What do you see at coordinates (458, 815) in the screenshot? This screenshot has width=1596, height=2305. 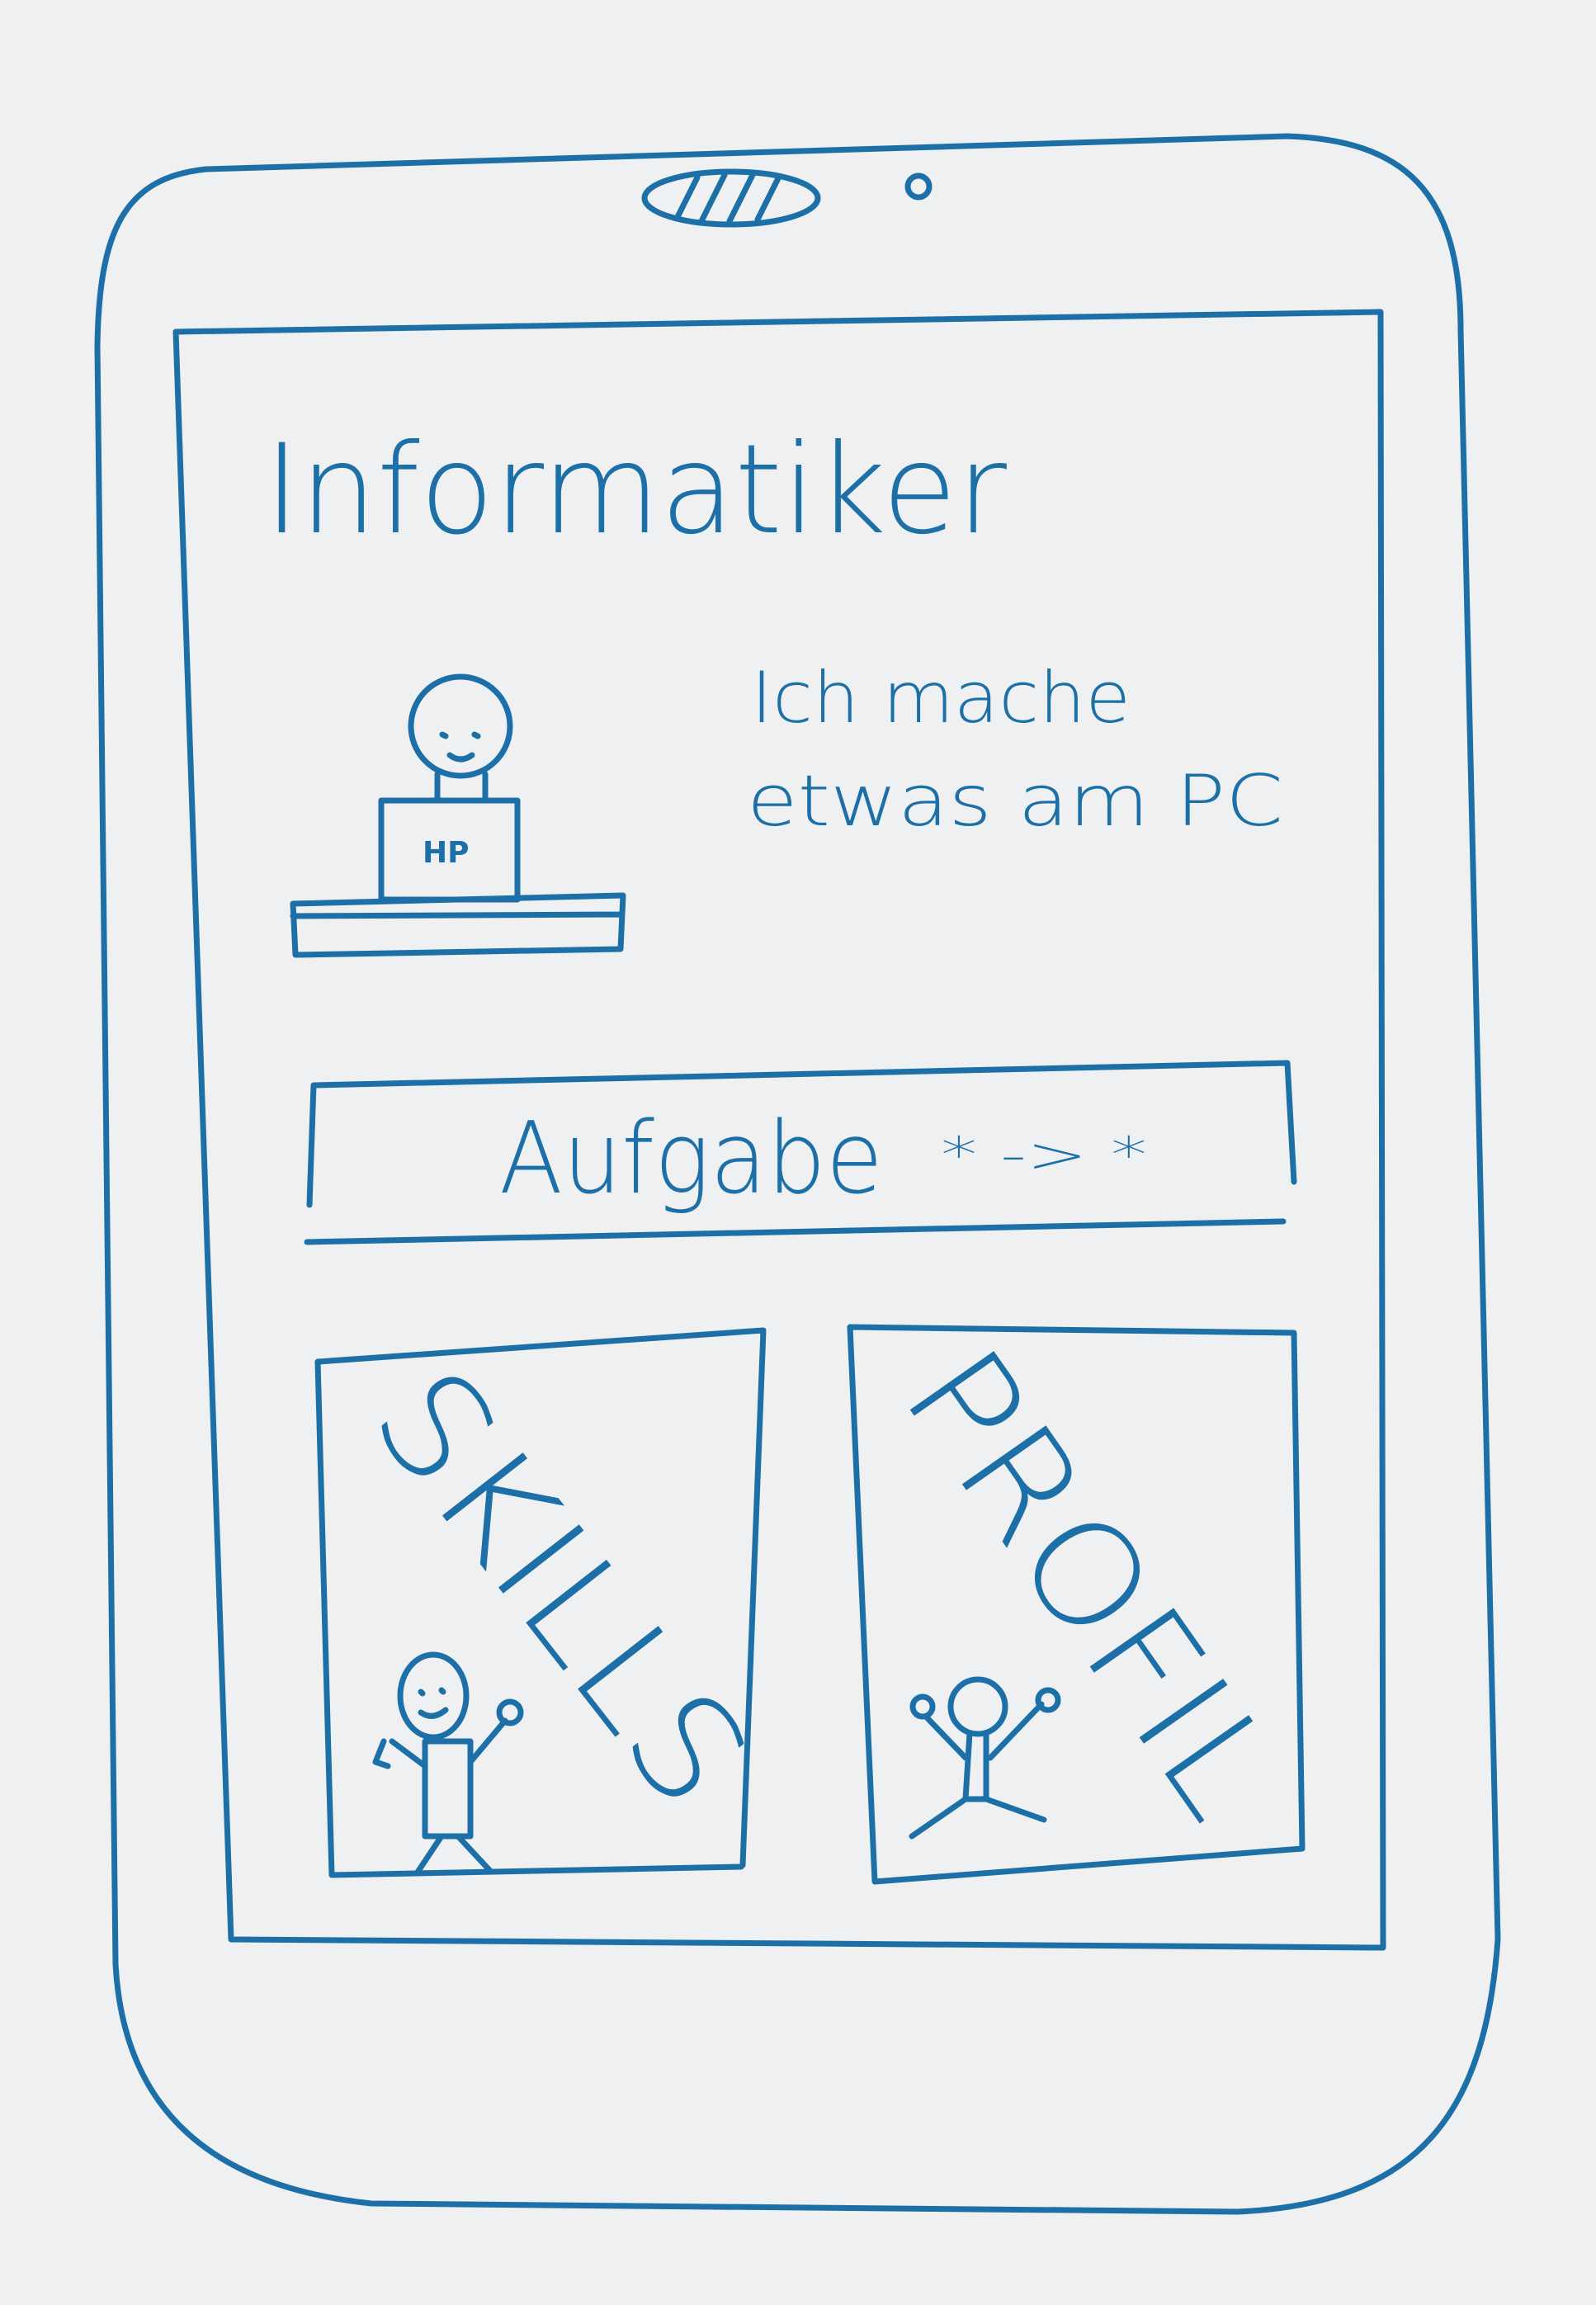 I see `person-at-computer-icon: HP` at bounding box center [458, 815].